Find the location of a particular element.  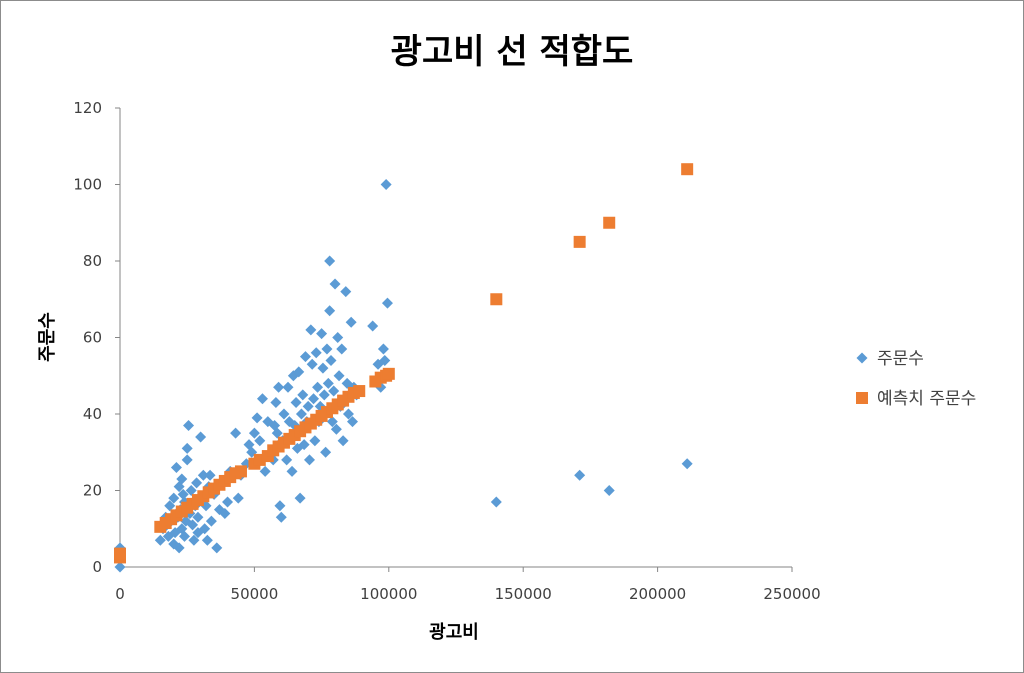

chart-title: 광고비 선 적합도 is located at coordinates (512, 52).